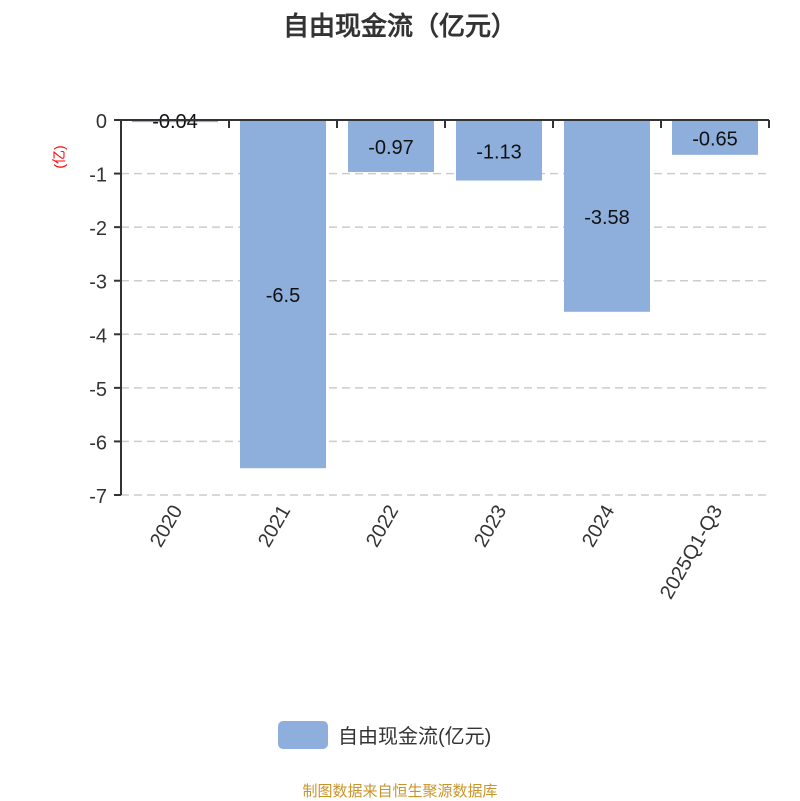 The image size is (800, 801). Describe the element at coordinates (490, 527) in the screenshot. I see `x-tick-label: 2023` at that location.